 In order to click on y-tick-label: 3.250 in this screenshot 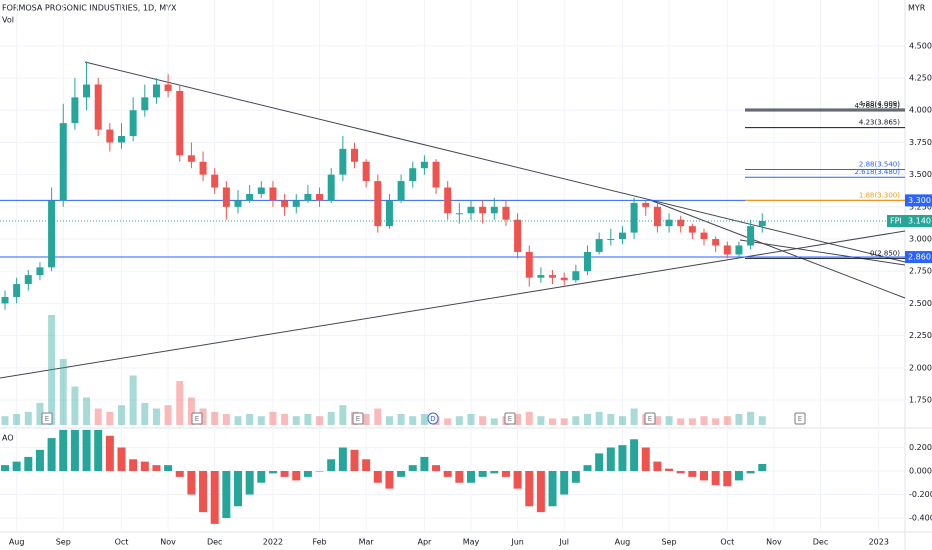, I will do `click(920, 206)`.